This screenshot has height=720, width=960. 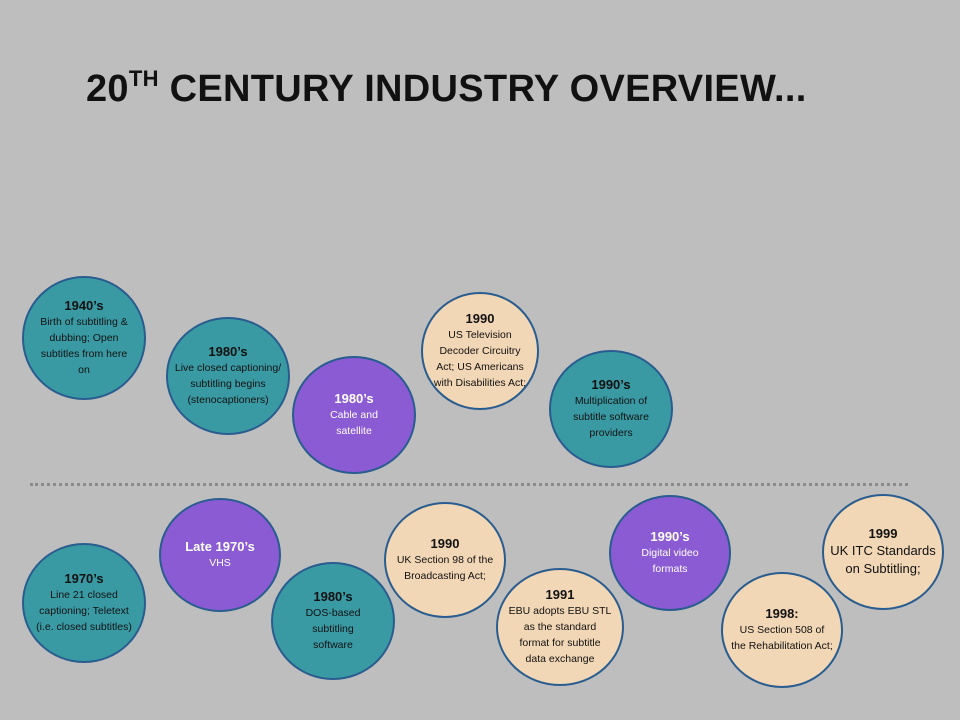 What do you see at coordinates (883, 559) in the screenshot?
I see `bubble-text: UK ITC Standards on Subtitling;` at bounding box center [883, 559].